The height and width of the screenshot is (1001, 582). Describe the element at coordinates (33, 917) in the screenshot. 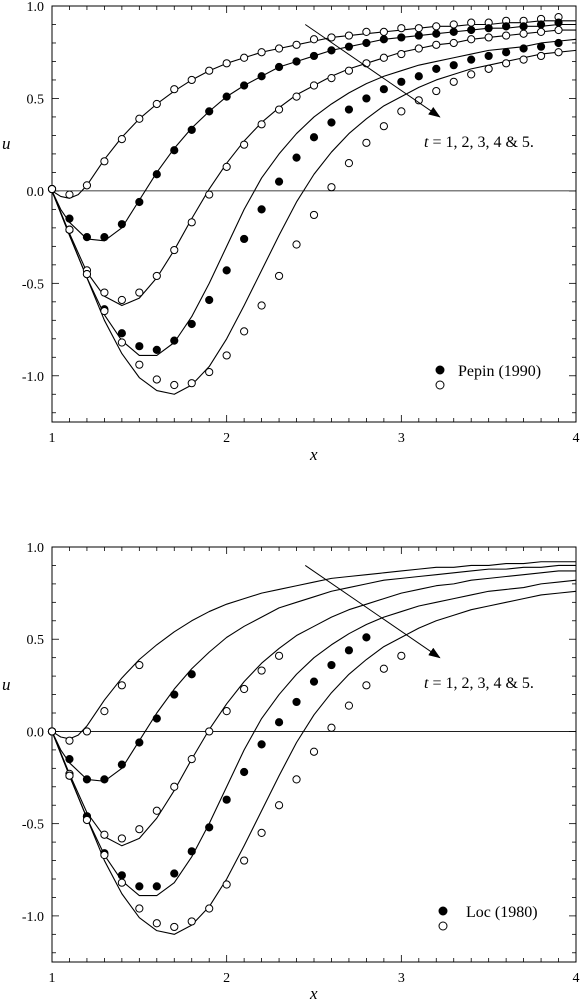

I see `y-tick-label: -1.0` at that location.